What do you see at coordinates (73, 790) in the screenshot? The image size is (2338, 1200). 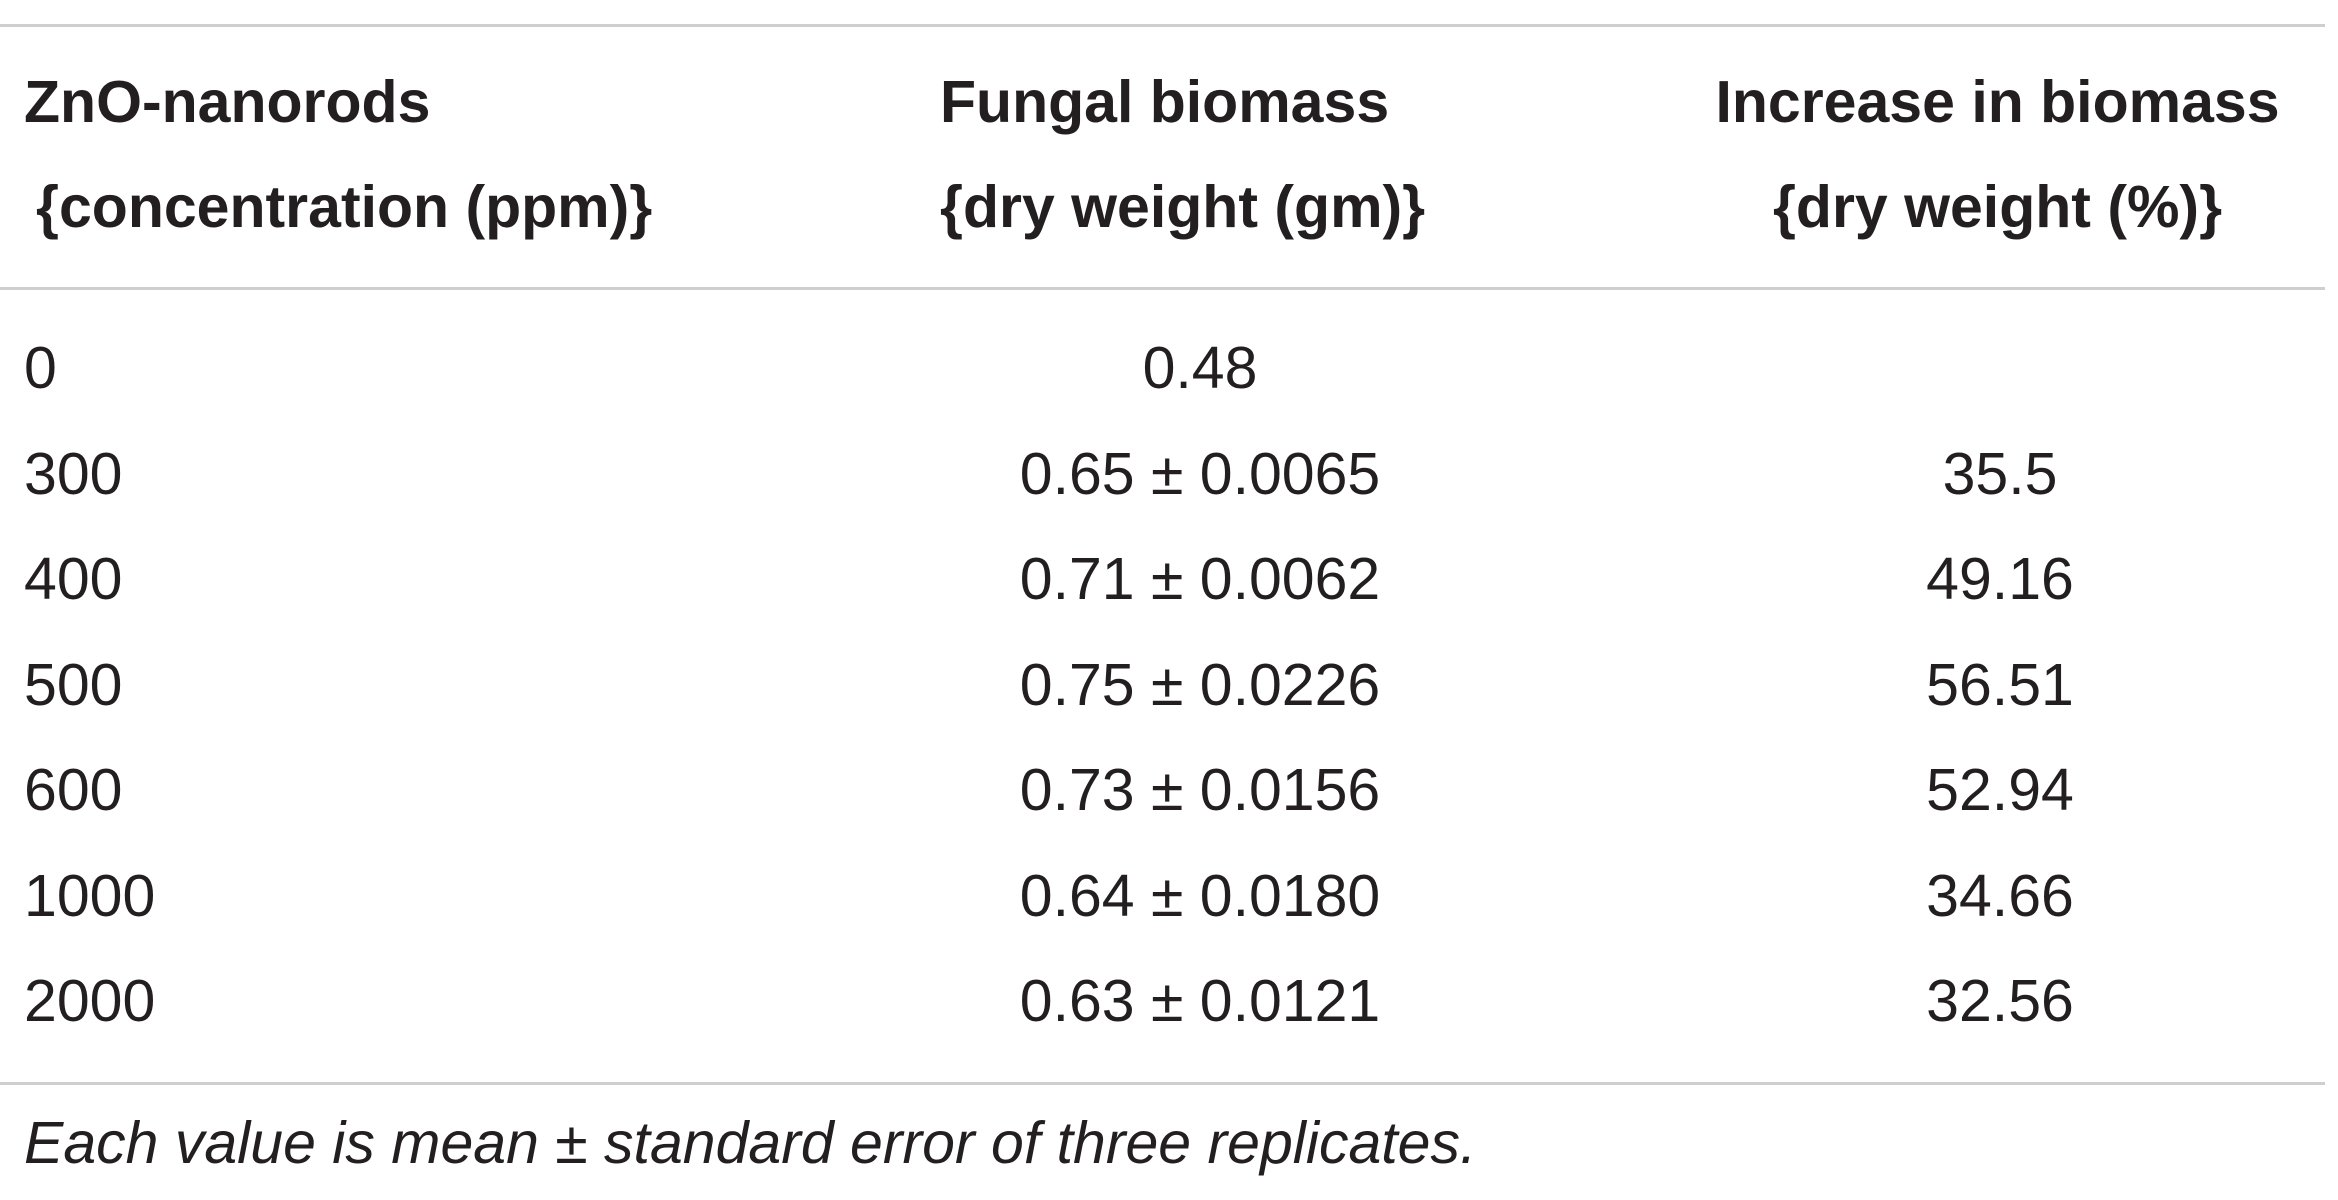 I see `cell-concentration: 600` at bounding box center [73, 790].